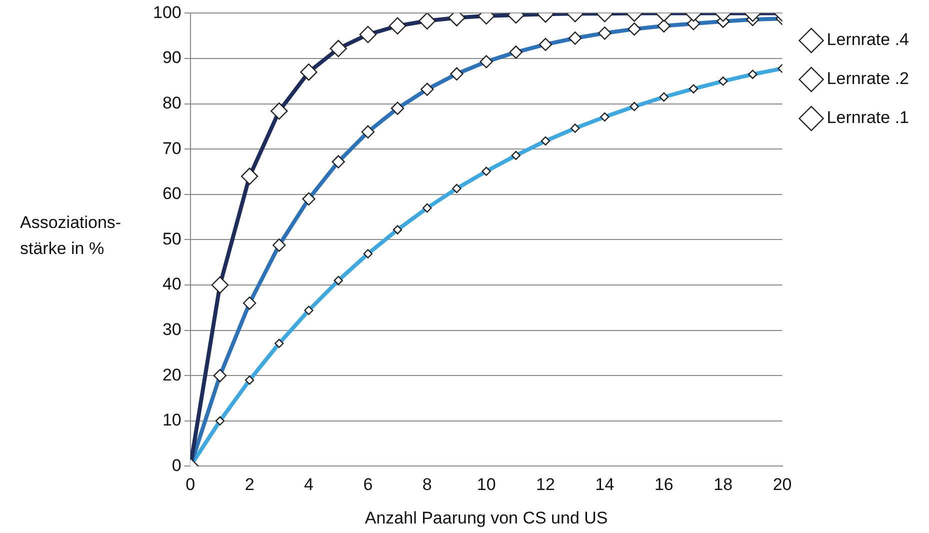 The width and height of the screenshot is (929, 533). I want to click on y-tick-label: 90, so click(172, 58).